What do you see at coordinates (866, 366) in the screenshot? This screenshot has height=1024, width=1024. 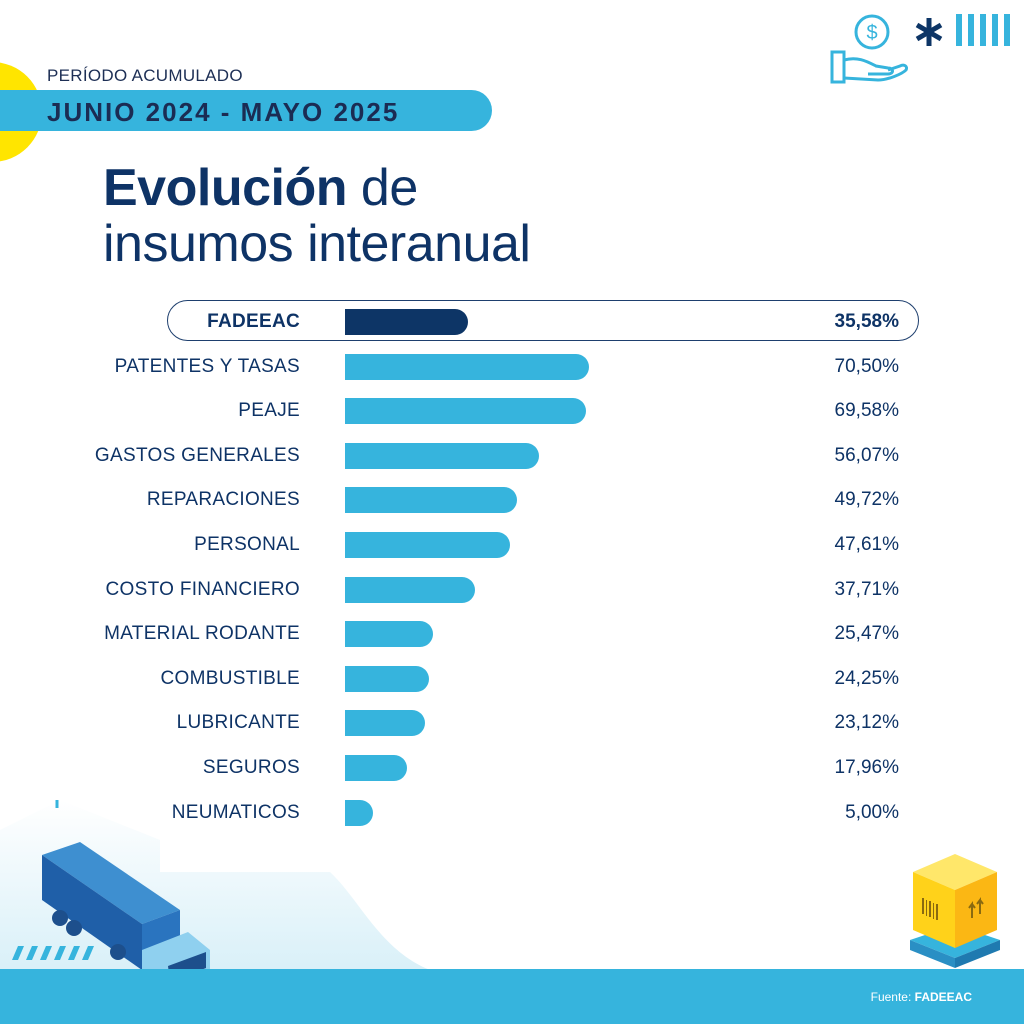 I see `value-label: 70,50%` at bounding box center [866, 366].